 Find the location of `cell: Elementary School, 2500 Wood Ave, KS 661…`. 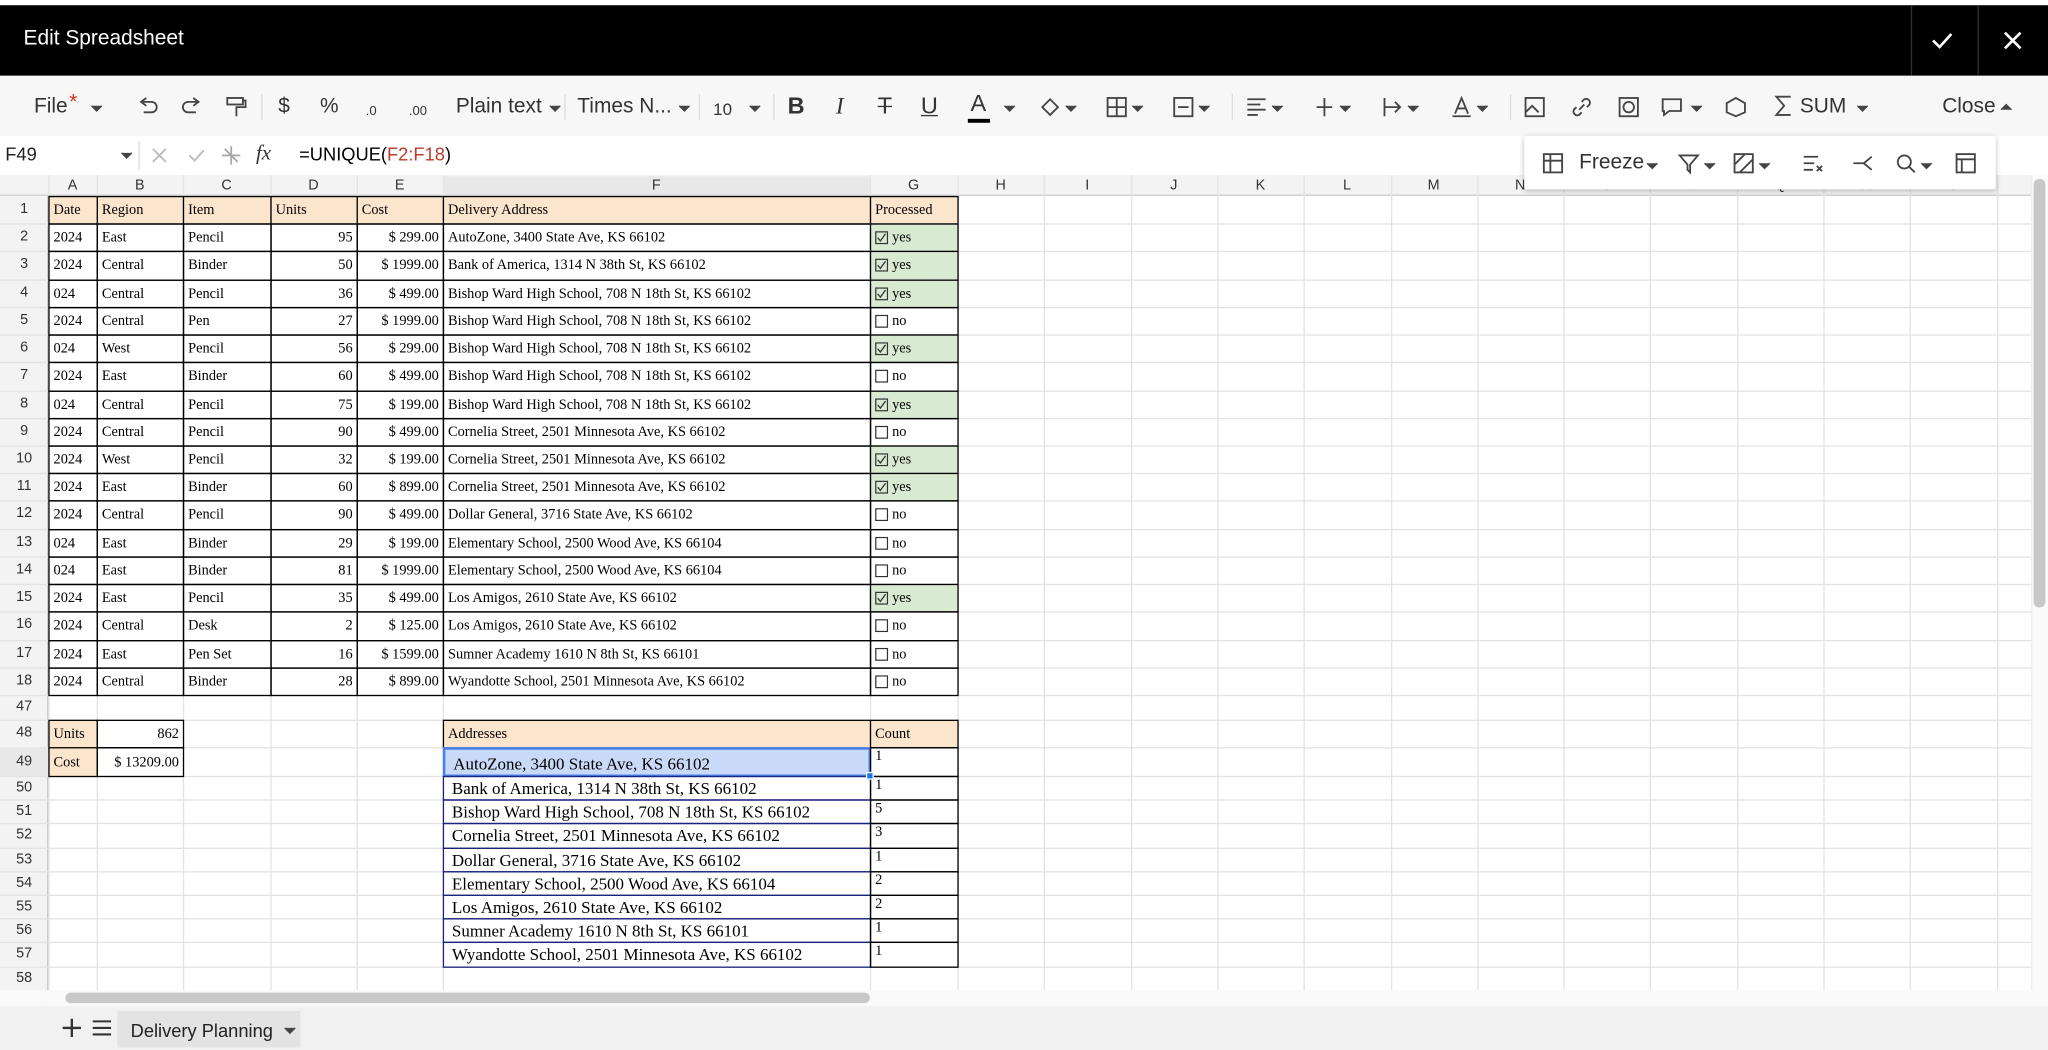

cell: Elementary School, 2500 Wood Ave, KS 661… is located at coordinates (657, 571).